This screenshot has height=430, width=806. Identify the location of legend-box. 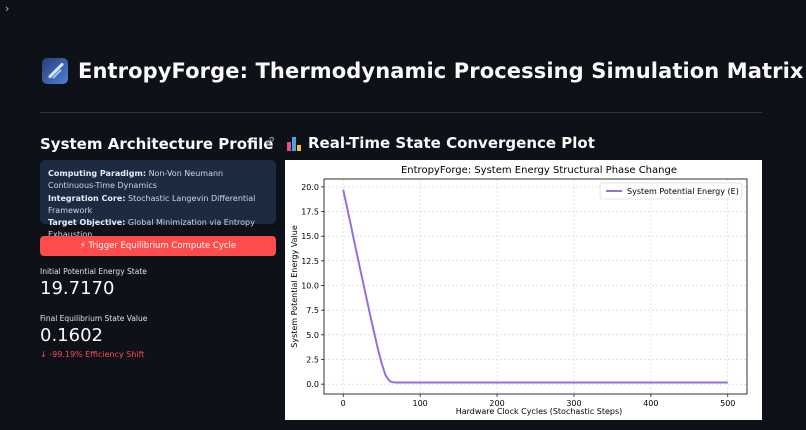
(671, 191).